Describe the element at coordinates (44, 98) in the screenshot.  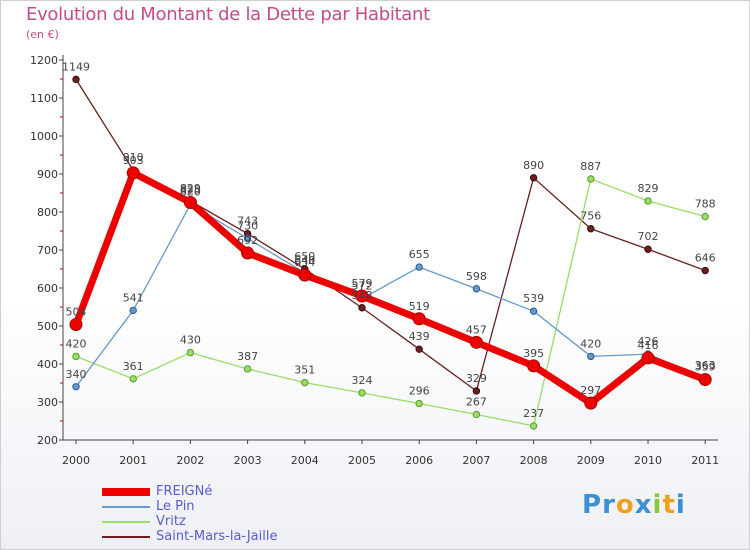
I see `y-tick-label: 1100` at that location.